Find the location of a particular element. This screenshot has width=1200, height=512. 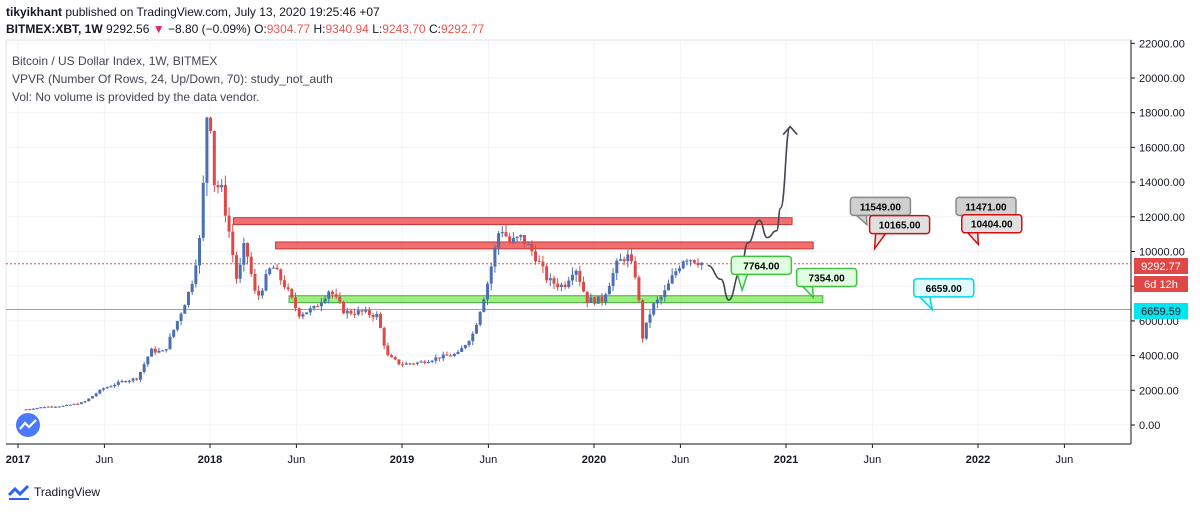

change-value: −8.80 (−0.09%) is located at coordinates (209, 29).